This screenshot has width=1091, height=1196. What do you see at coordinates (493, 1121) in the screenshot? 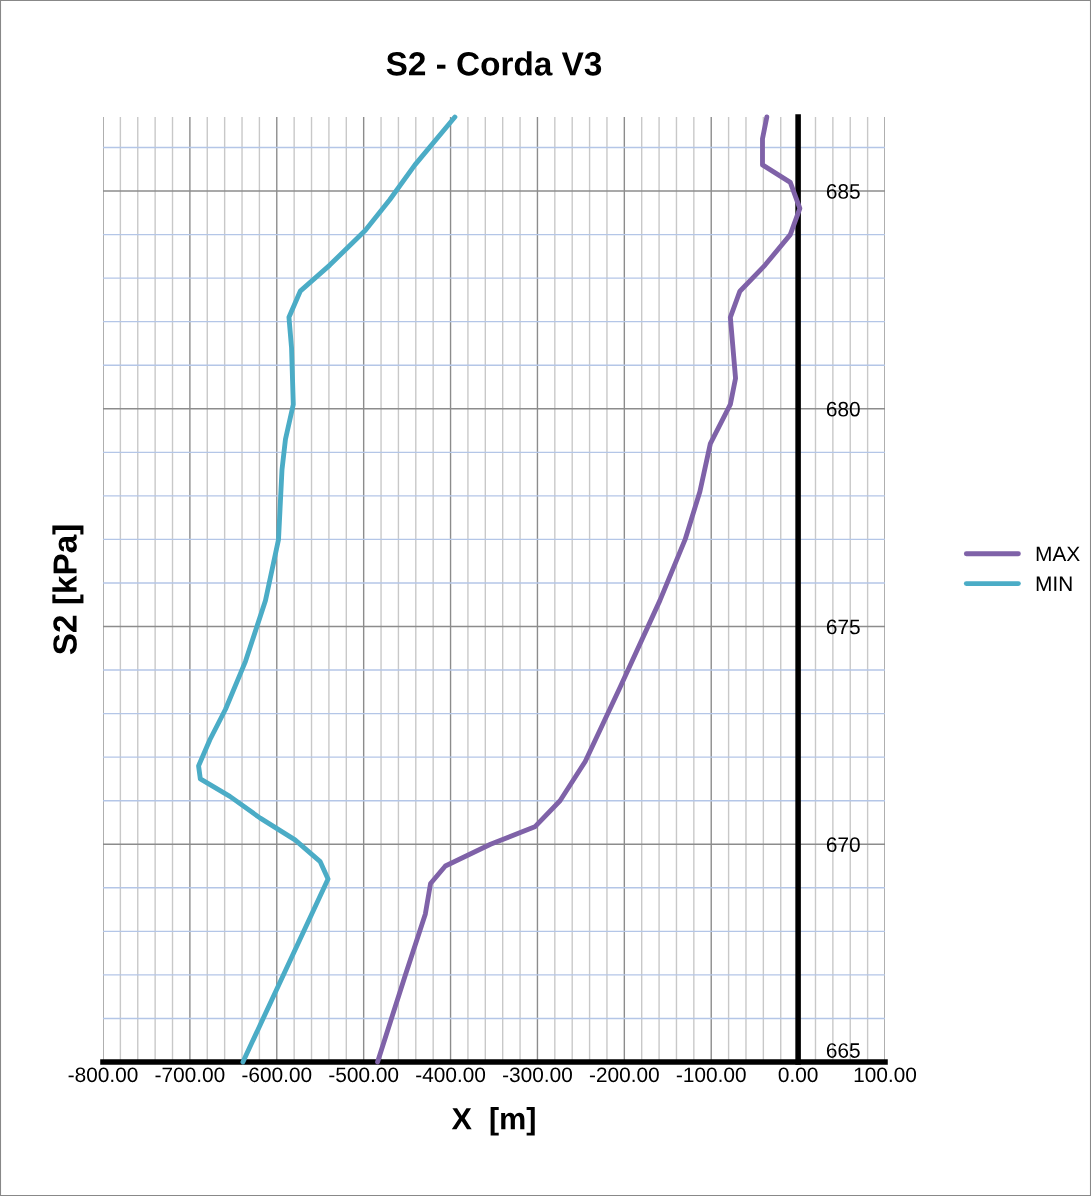
I see `x-axis-title: X [m]` at bounding box center [493, 1121].